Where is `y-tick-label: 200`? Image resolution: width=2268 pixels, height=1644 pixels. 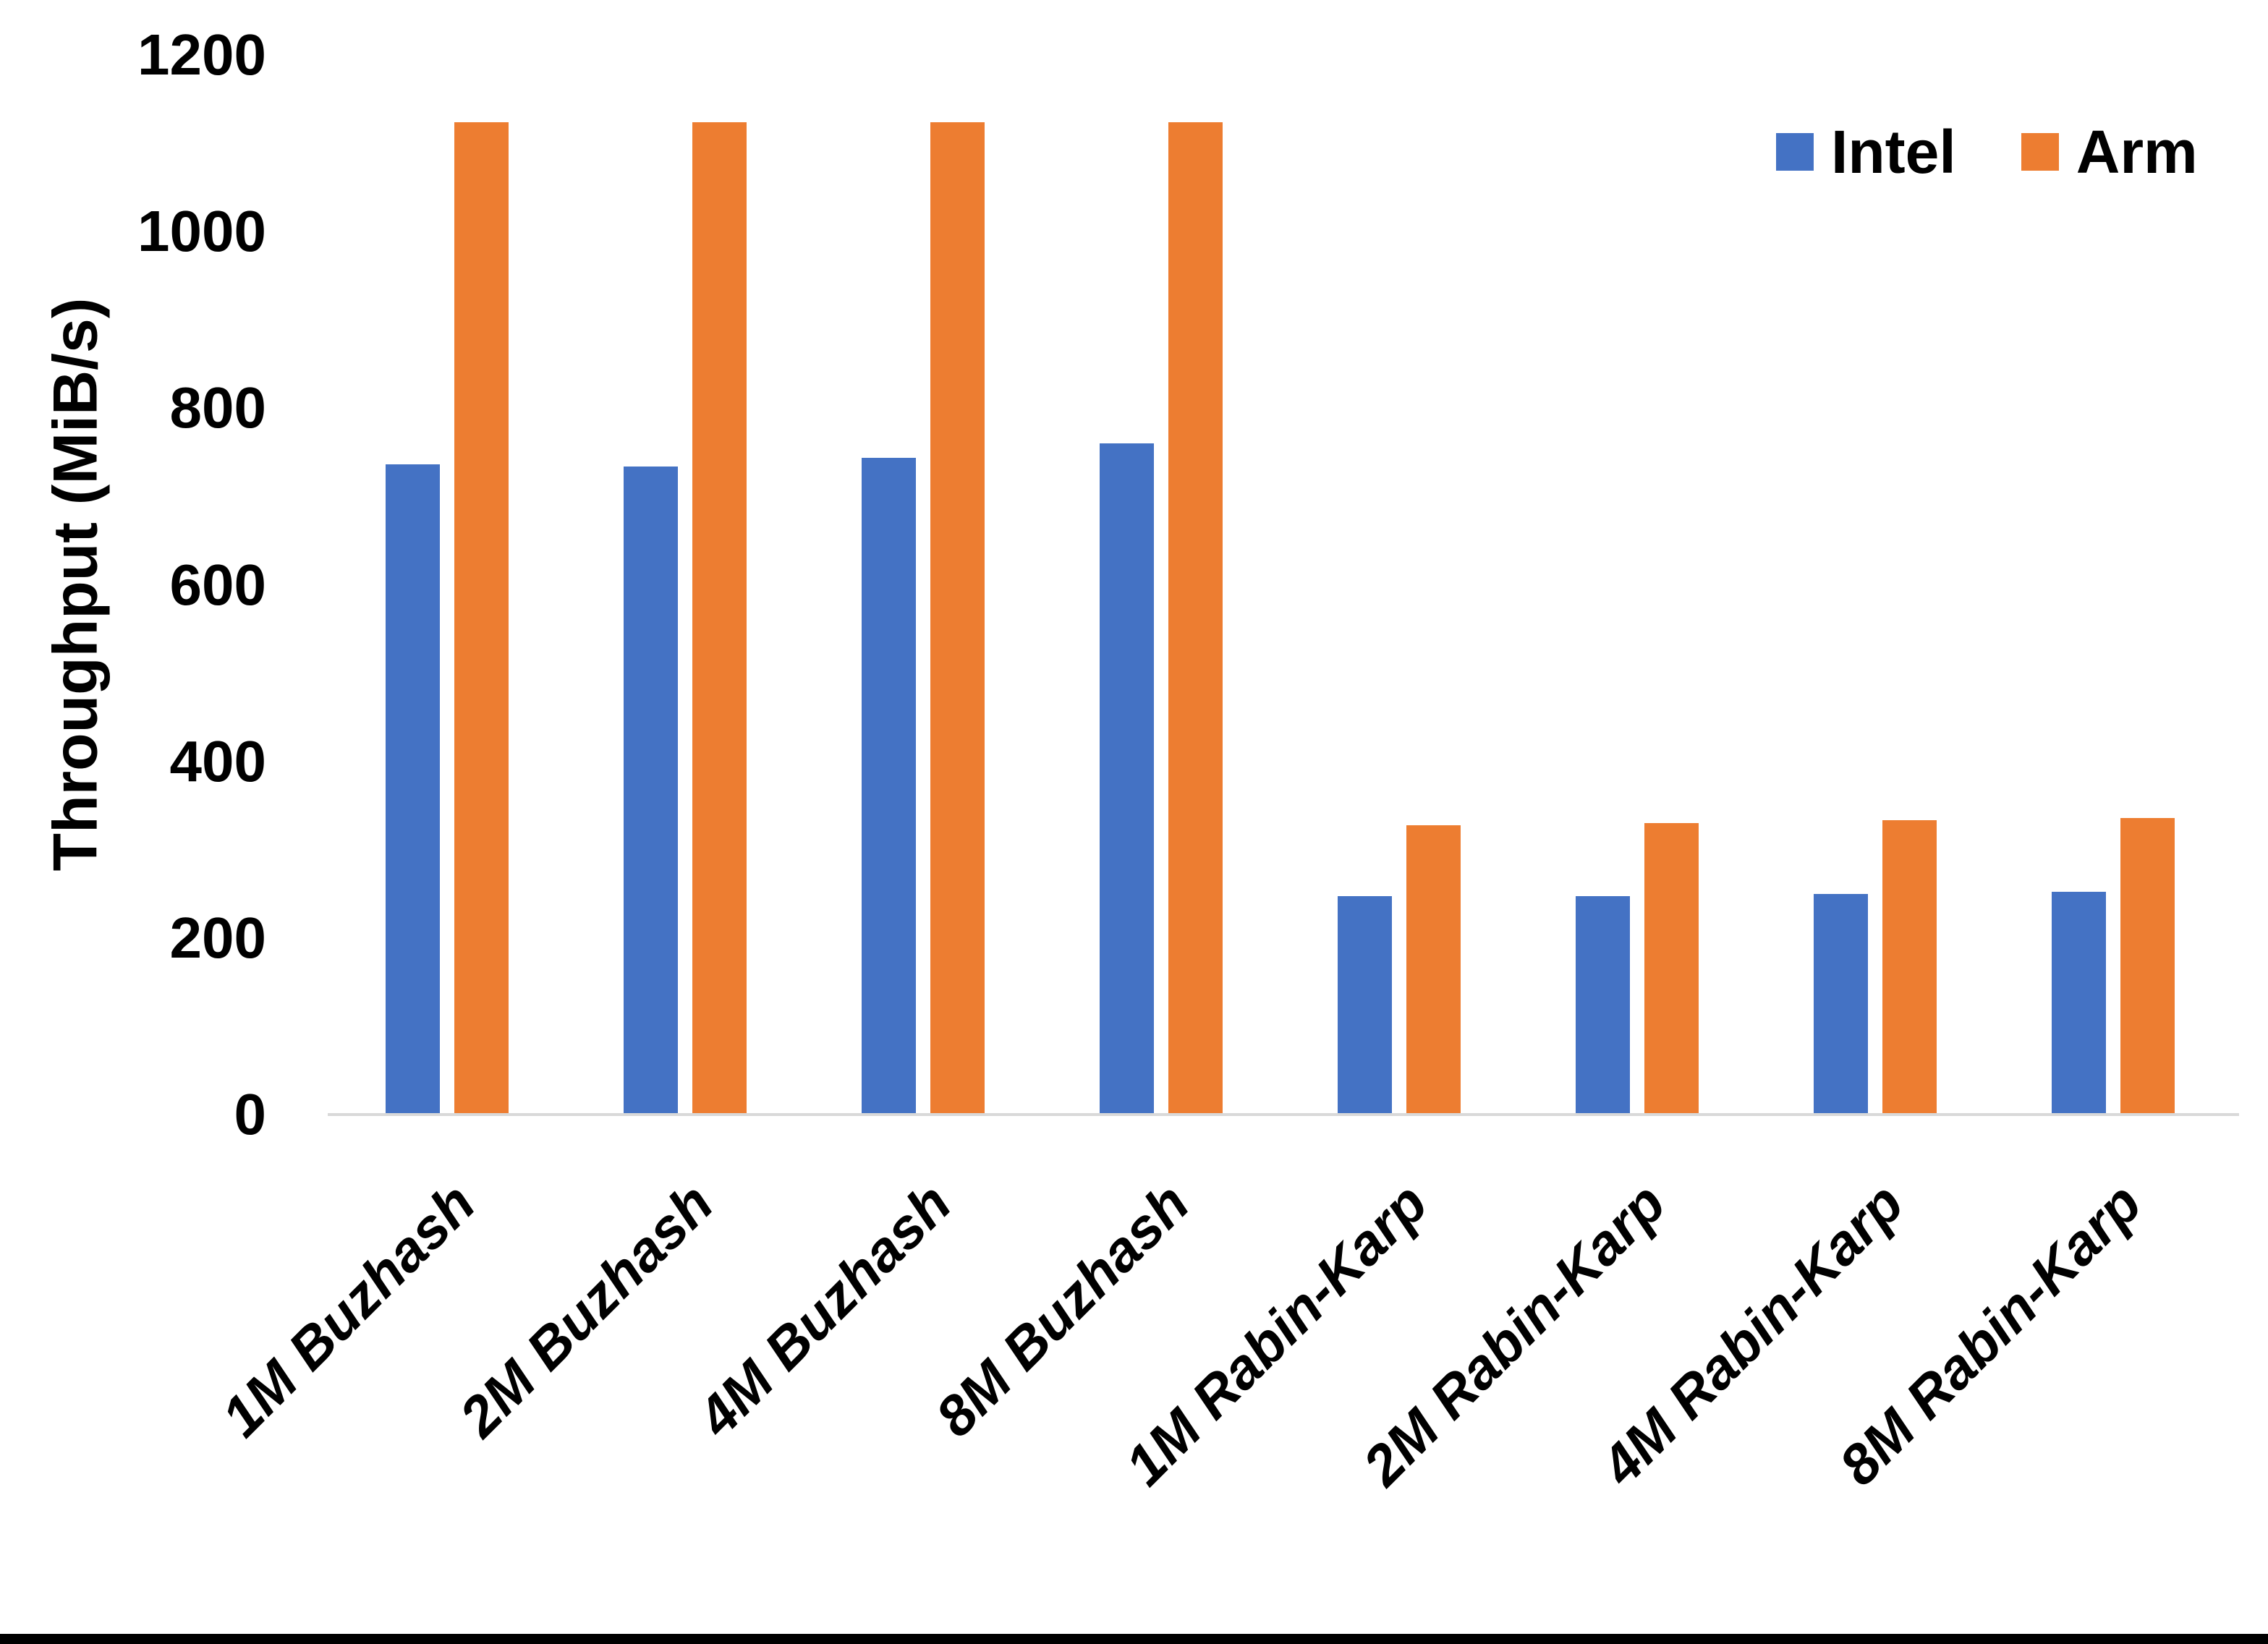 y-tick-label: 200 is located at coordinates (217, 937).